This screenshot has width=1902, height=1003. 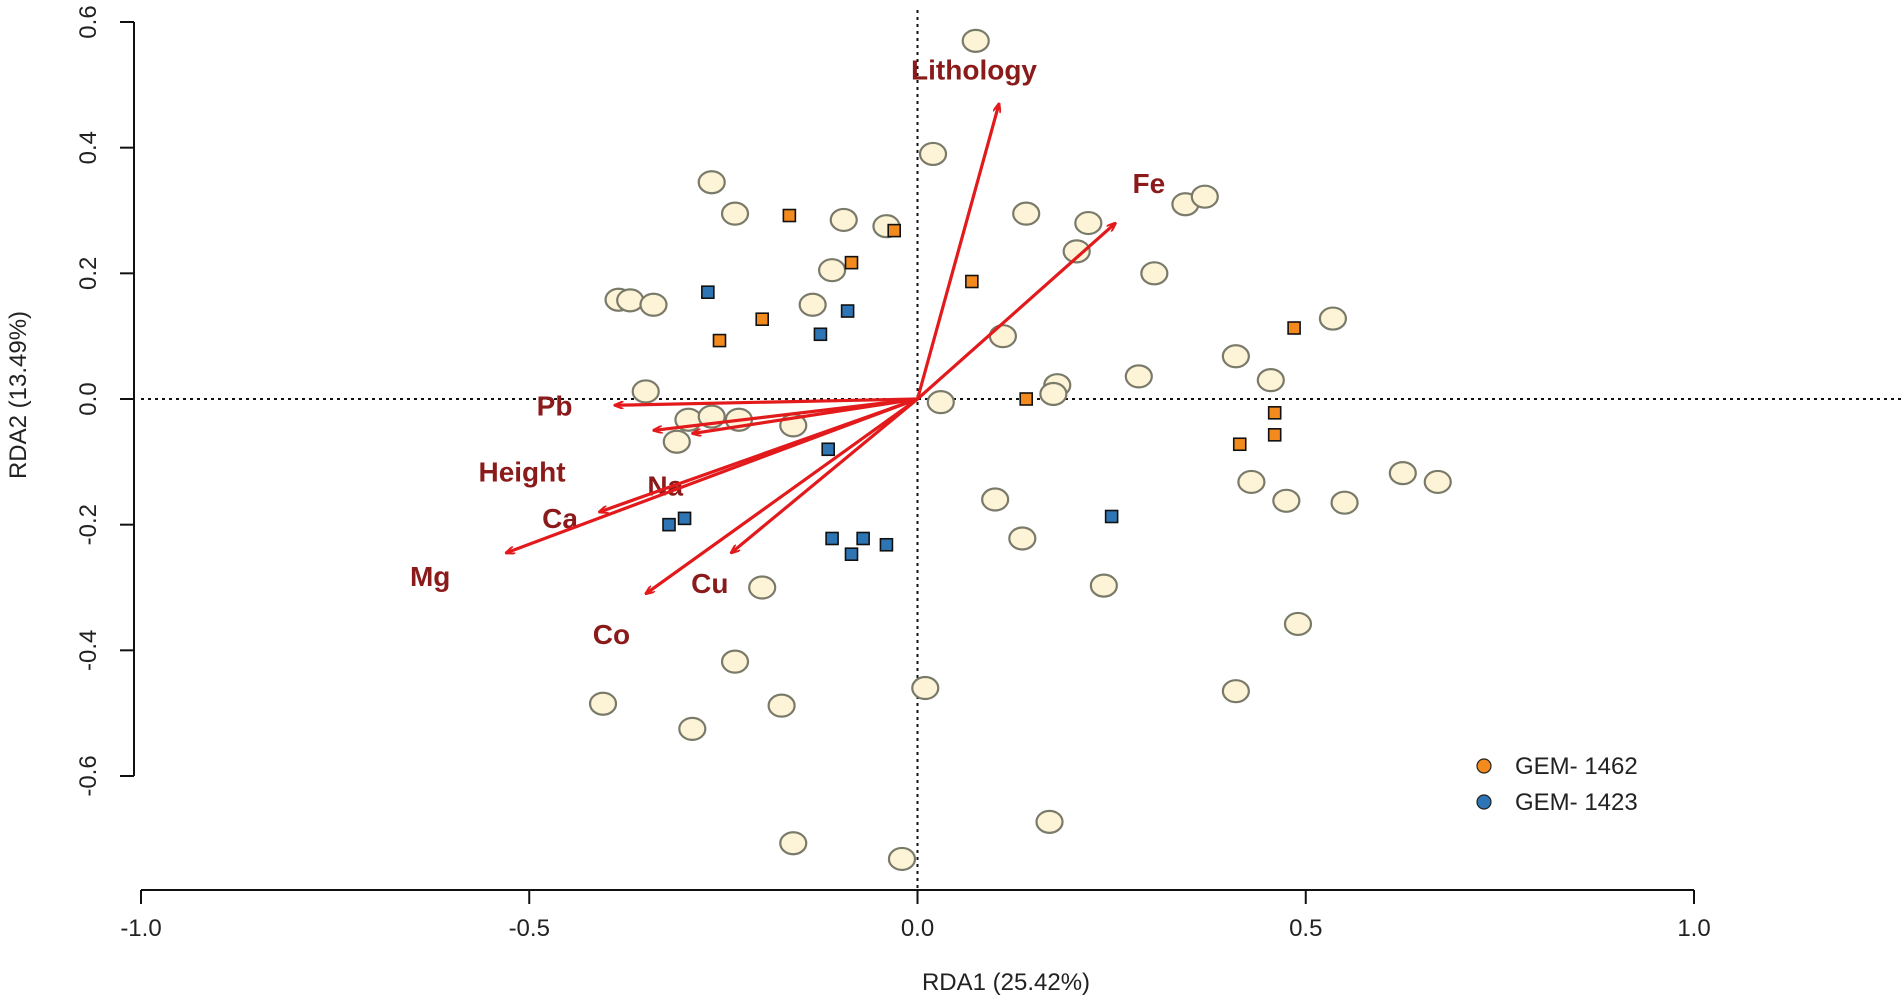 I want to click on y-tick-label: -0.4, so click(x=88, y=650).